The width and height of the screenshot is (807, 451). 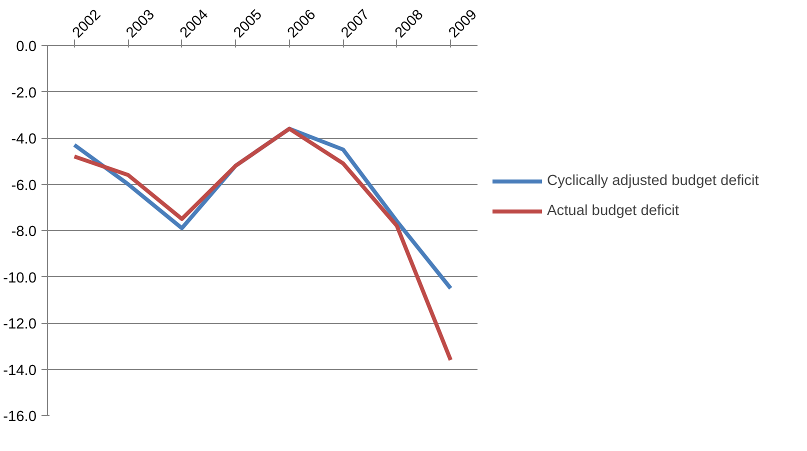 I want to click on y-tick-label: -14.0, so click(x=19, y=370).